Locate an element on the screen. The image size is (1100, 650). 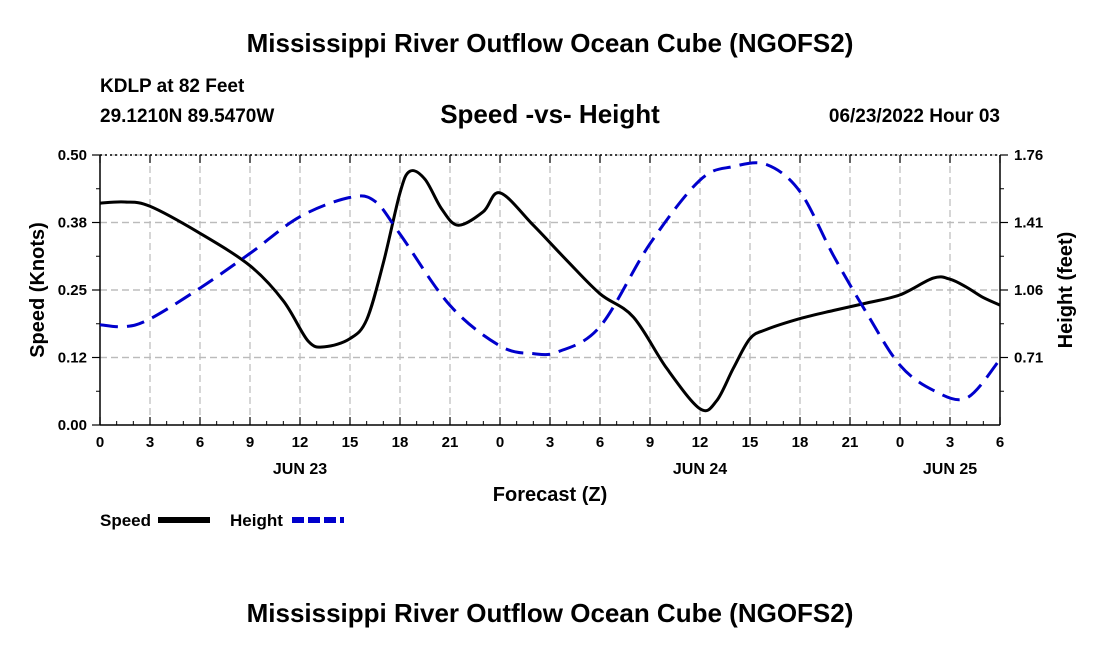
x-axis-title: Forecast (Z) is located at coordinates (550, 495).